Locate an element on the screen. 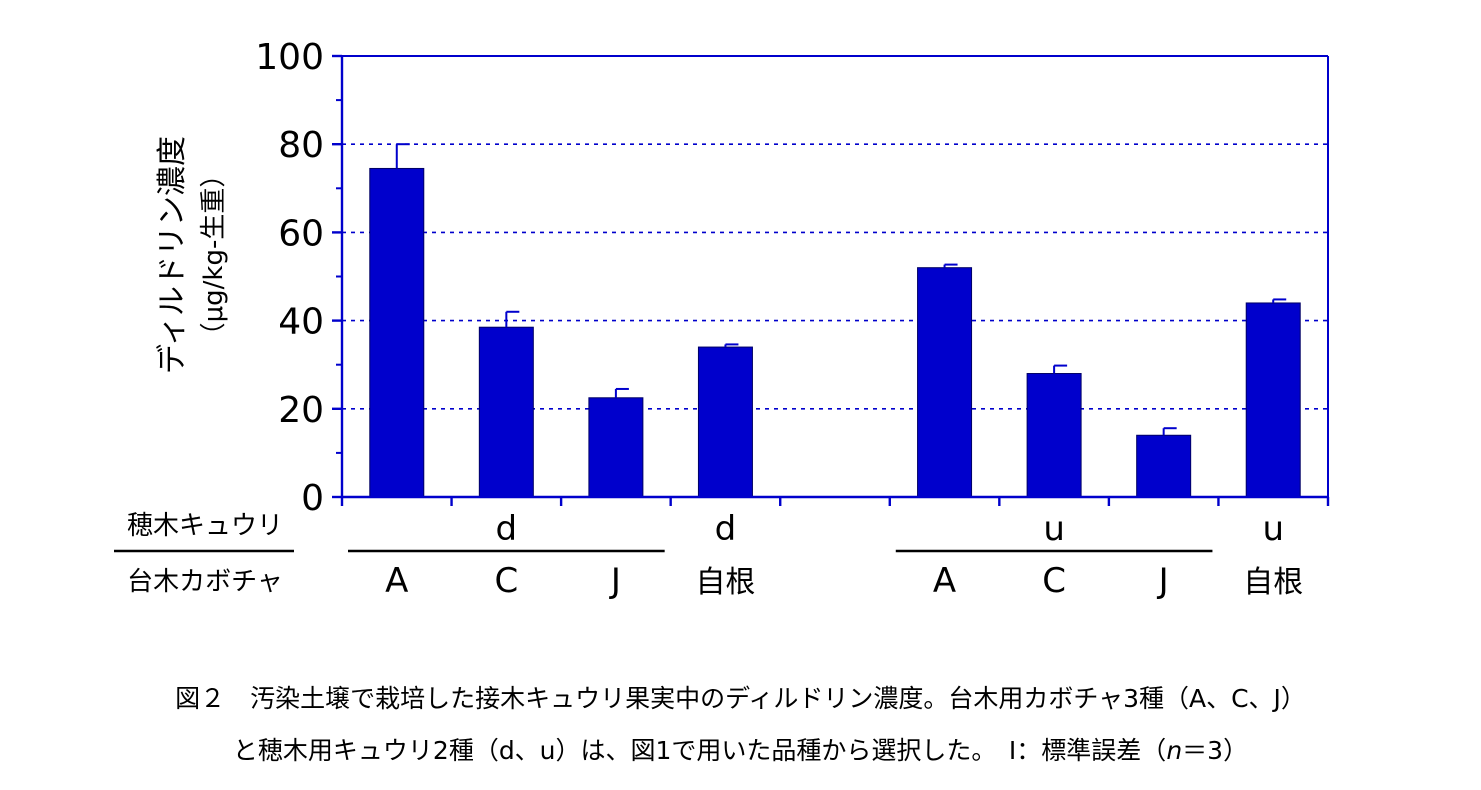 The height and width of the screenshot is (790, 1481). x-axis-labels: A C Jd 自根 d A C Ju 自根 u is located at coordinates (825, 555).